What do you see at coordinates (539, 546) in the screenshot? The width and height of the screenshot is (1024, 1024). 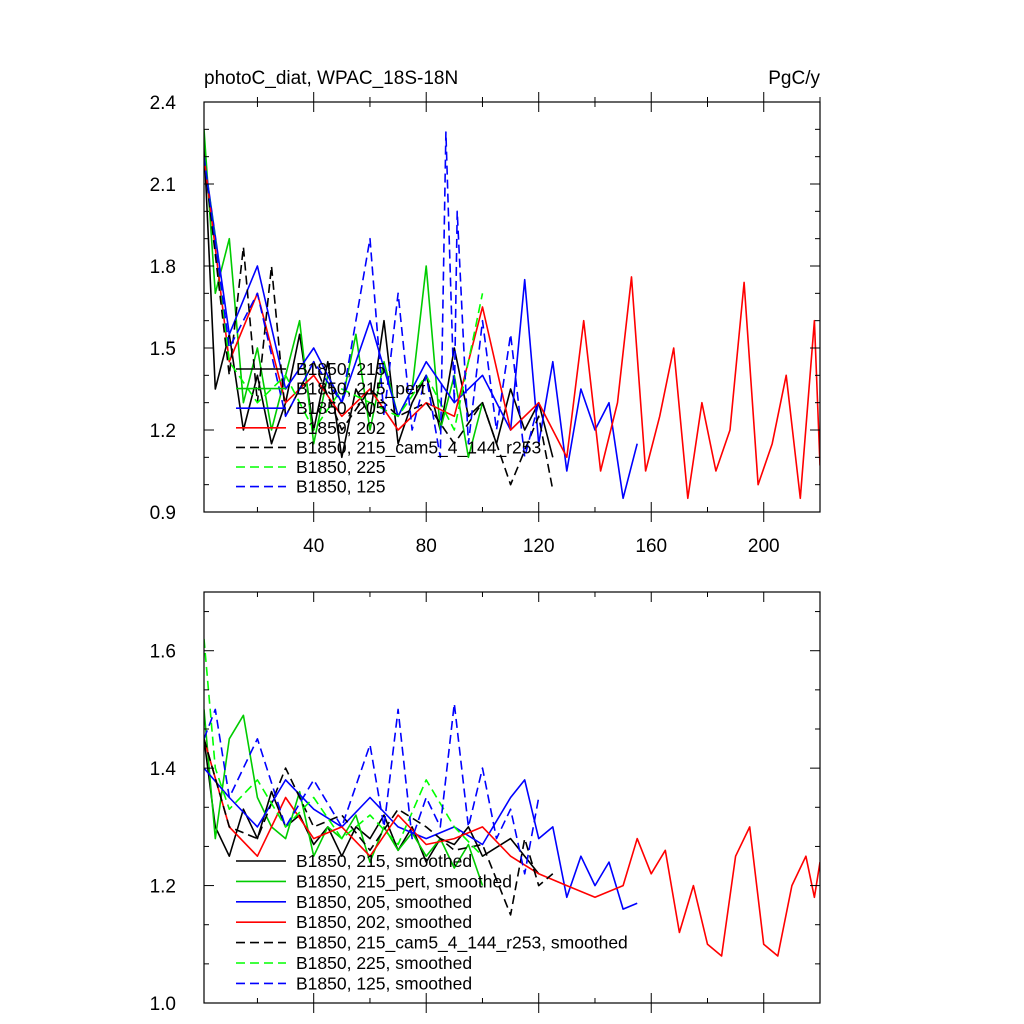 I see `x-tick-label: 120` at bounding box center [539, 546].